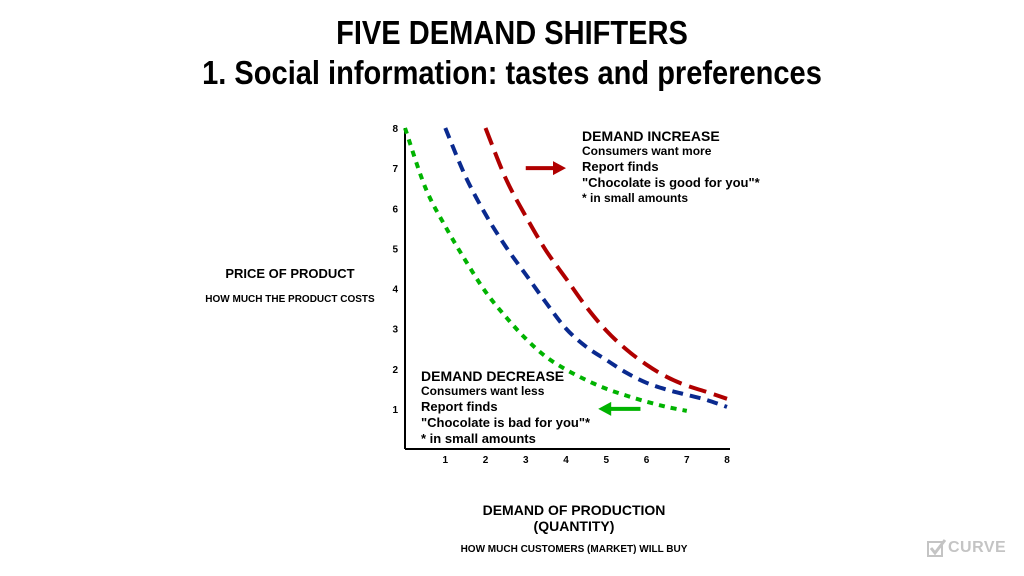 The height and width of the screenshot is (576, 1024). What do you see at coordinates (486, 460) in the screenshot?
I see `x-tick-label: 2` at bounding box center [486, 460].